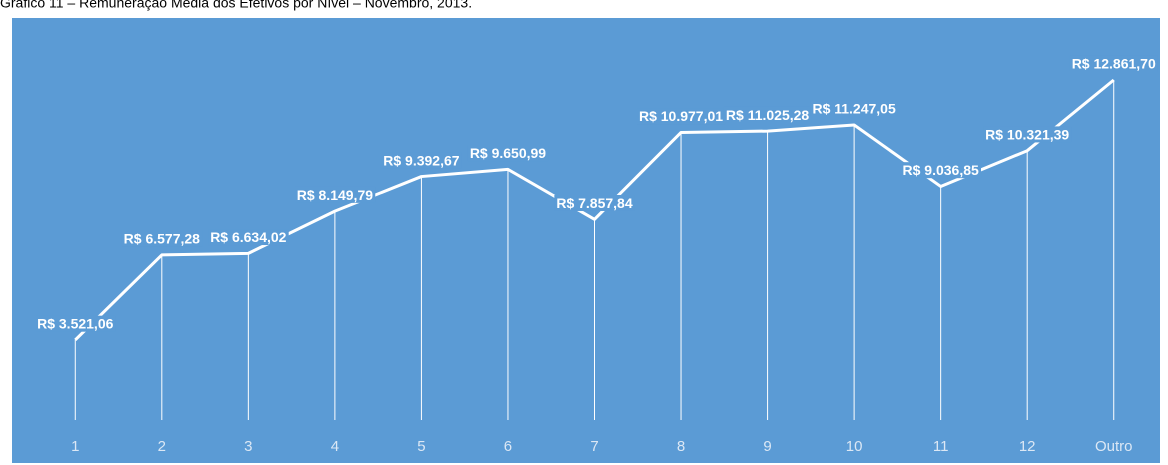 This screenshot has width=1168, height=465. I want to click on data-label: R$ 9.392,67, so click(421, 160).